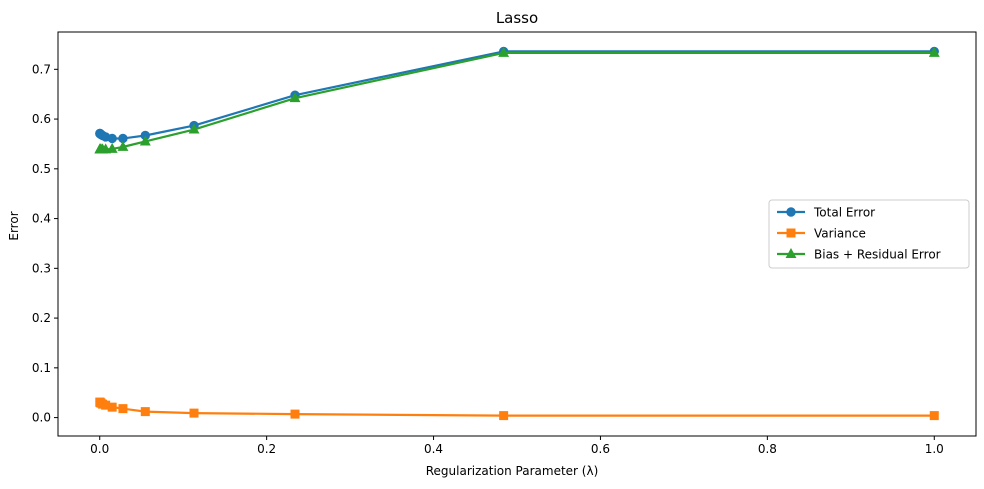 The height and width of the screenshot is (489, 984). What do you see at coordinates (41, 69) in the screenshot?
I see `y-tick-label: 0.7` at bounding box center [41, 69].